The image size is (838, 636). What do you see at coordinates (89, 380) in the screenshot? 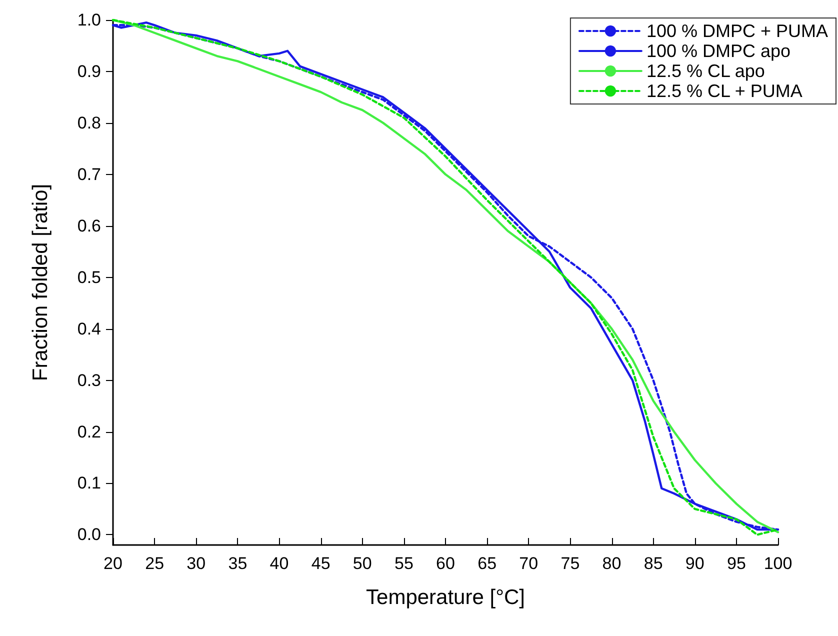
I see `y-tick-label: 0.3` at bounding box center [89, 380].